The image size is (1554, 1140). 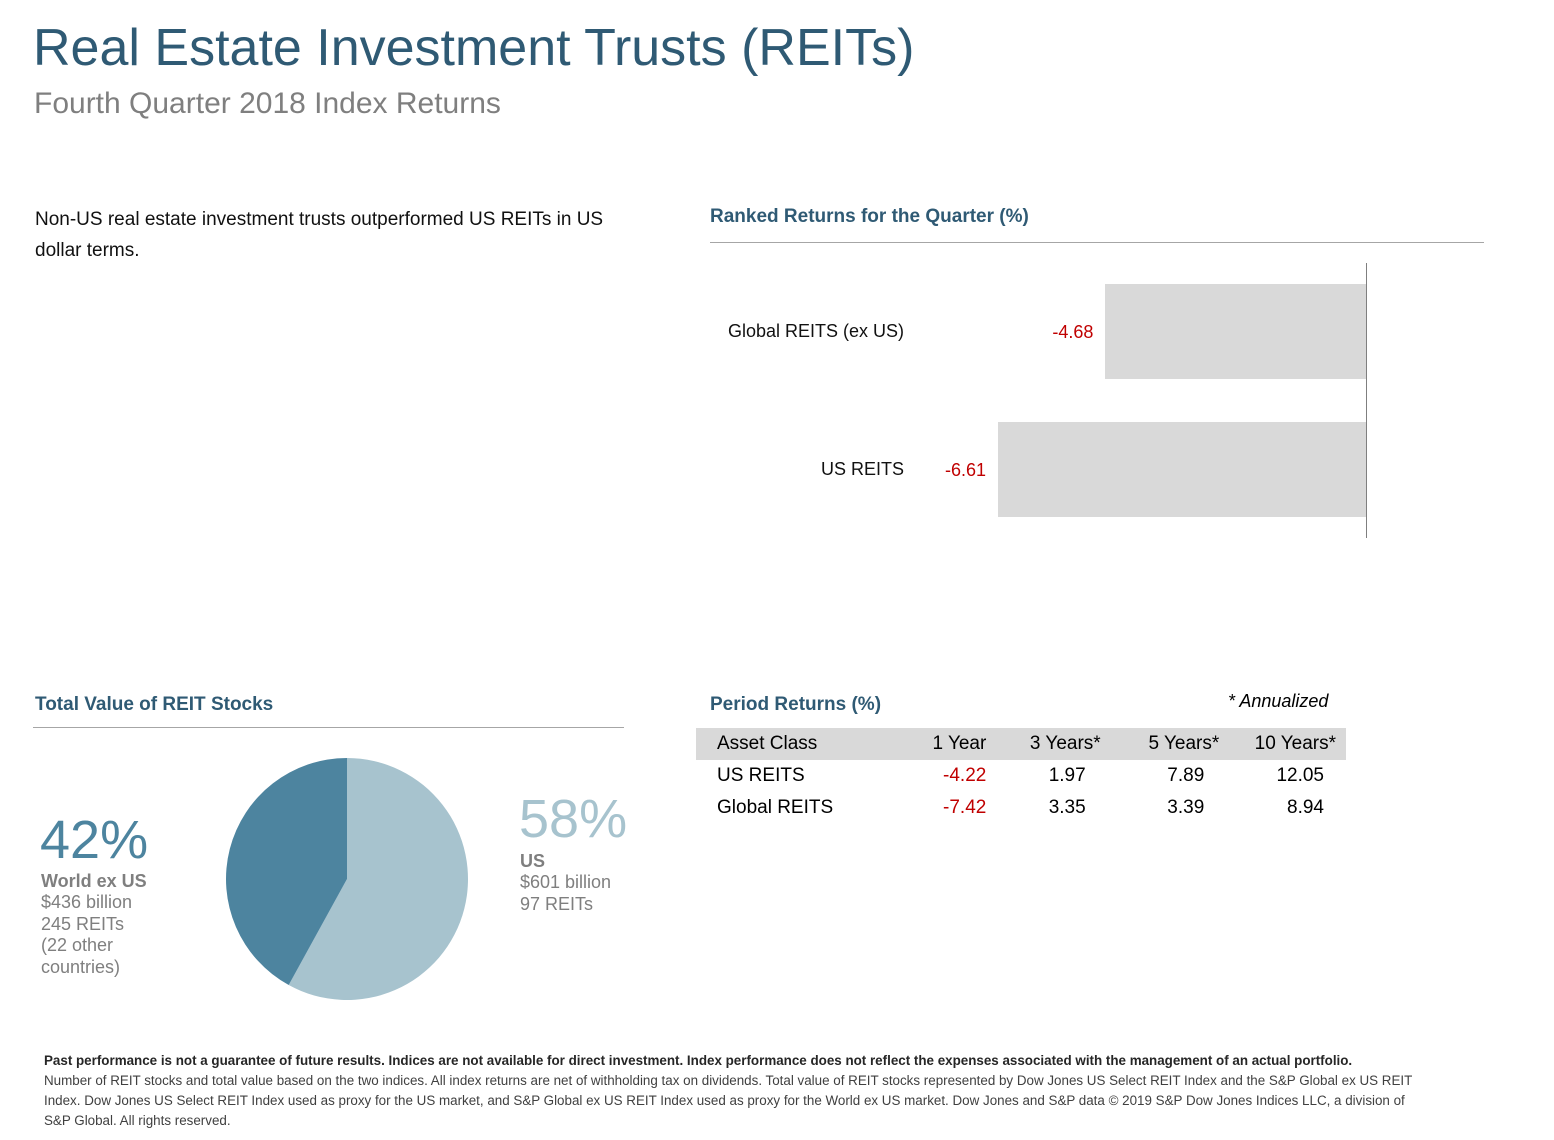 I want to click on world-segment-name: World ex US, so click(x=94, y=881).